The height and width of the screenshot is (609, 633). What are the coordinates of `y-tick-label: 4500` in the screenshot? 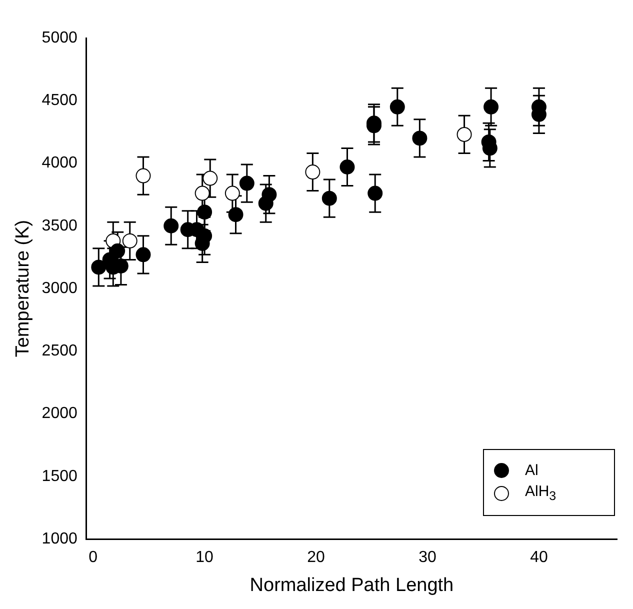 It's located at (60, 101).